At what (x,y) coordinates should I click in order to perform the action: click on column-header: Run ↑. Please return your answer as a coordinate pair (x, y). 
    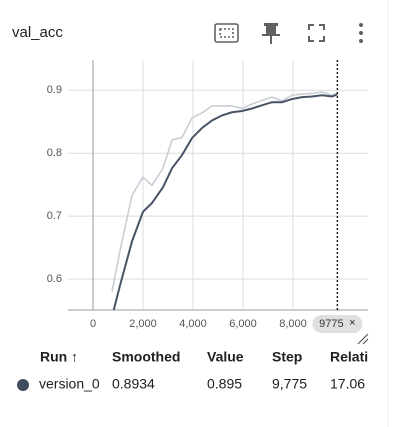
    Looking at the image, I should click on (59, 357).